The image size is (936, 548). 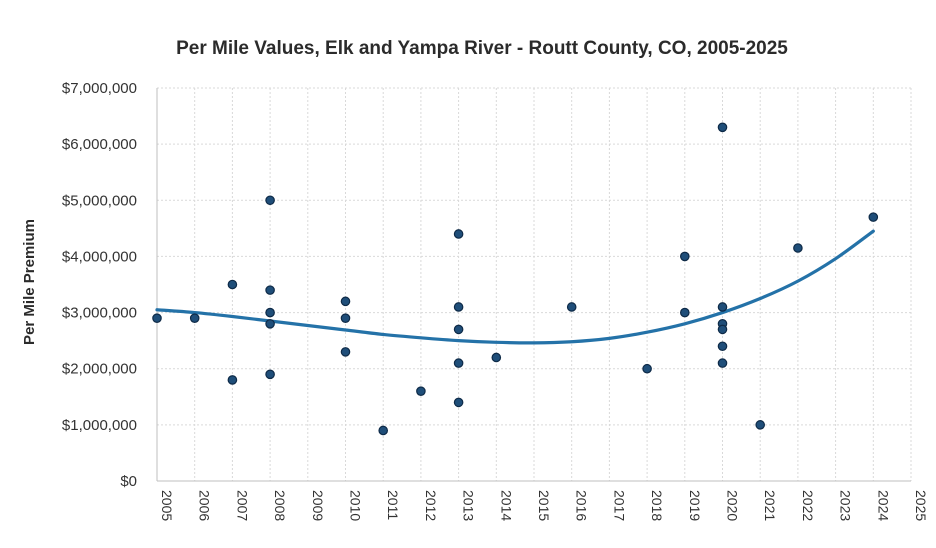 I want to click on x-tick-label: 2025, so click(x=921, y=505).